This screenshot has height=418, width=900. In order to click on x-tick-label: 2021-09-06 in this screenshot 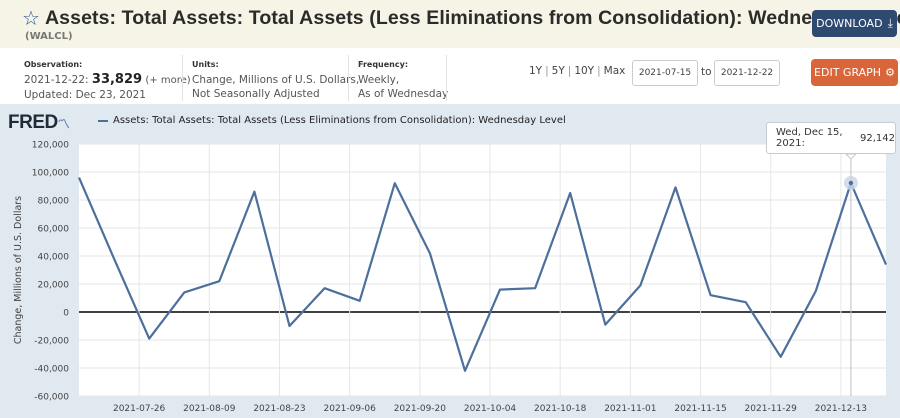, I will do `click(350, 409)`.